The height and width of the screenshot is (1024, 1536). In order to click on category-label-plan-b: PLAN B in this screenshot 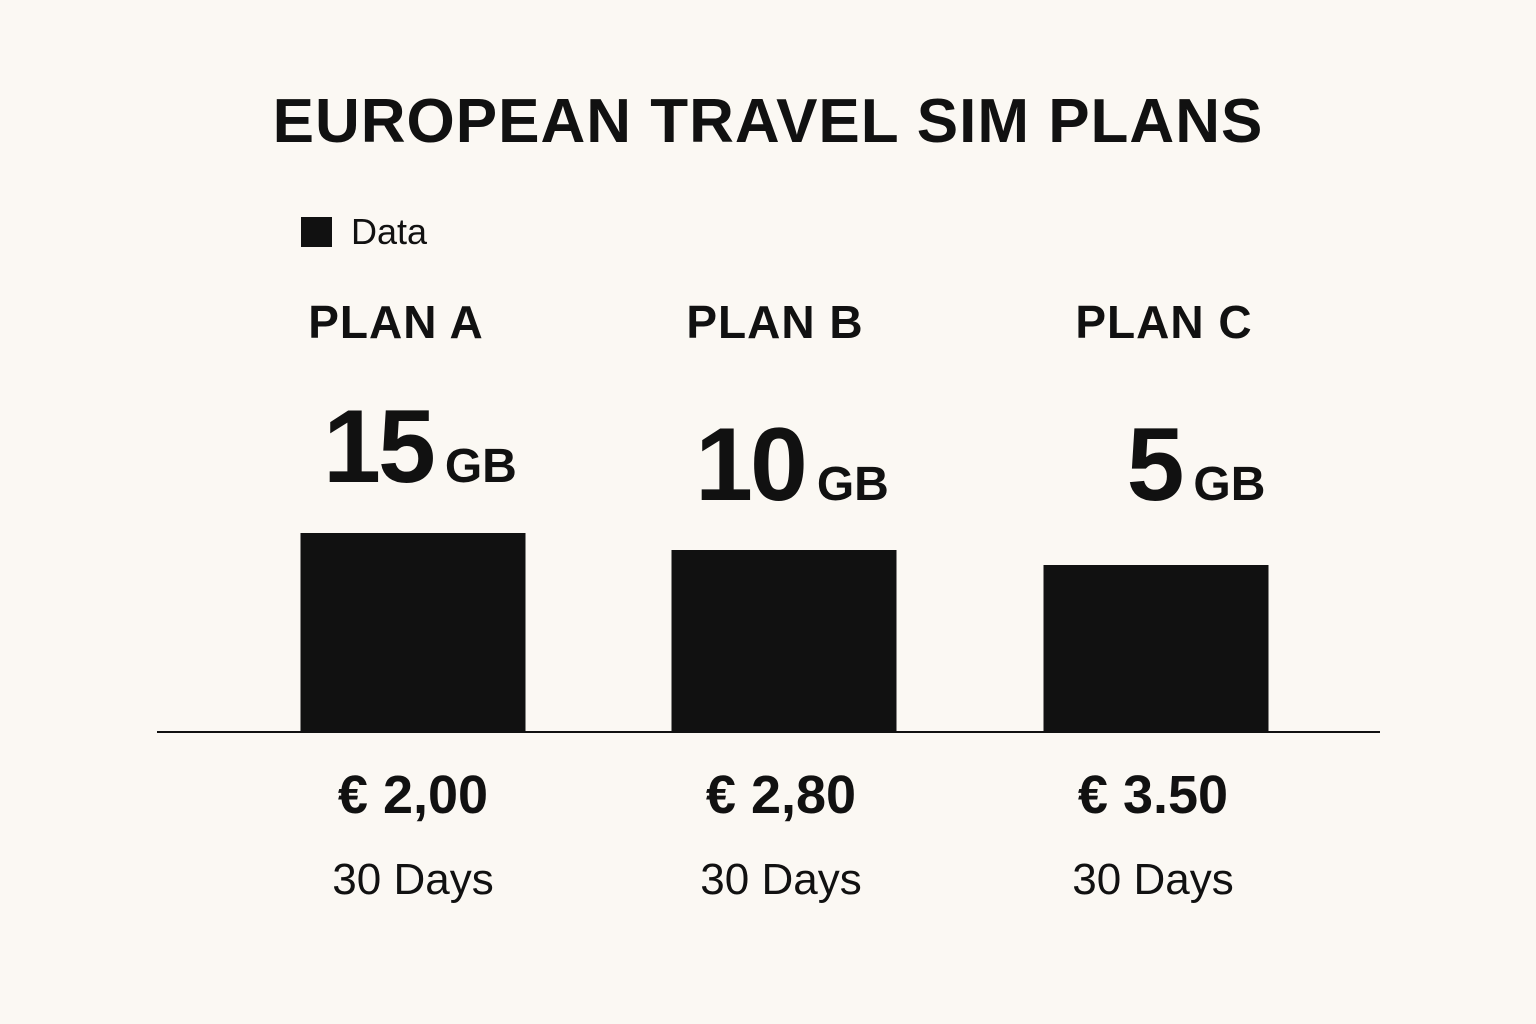, I will do `click(775, 322)`.